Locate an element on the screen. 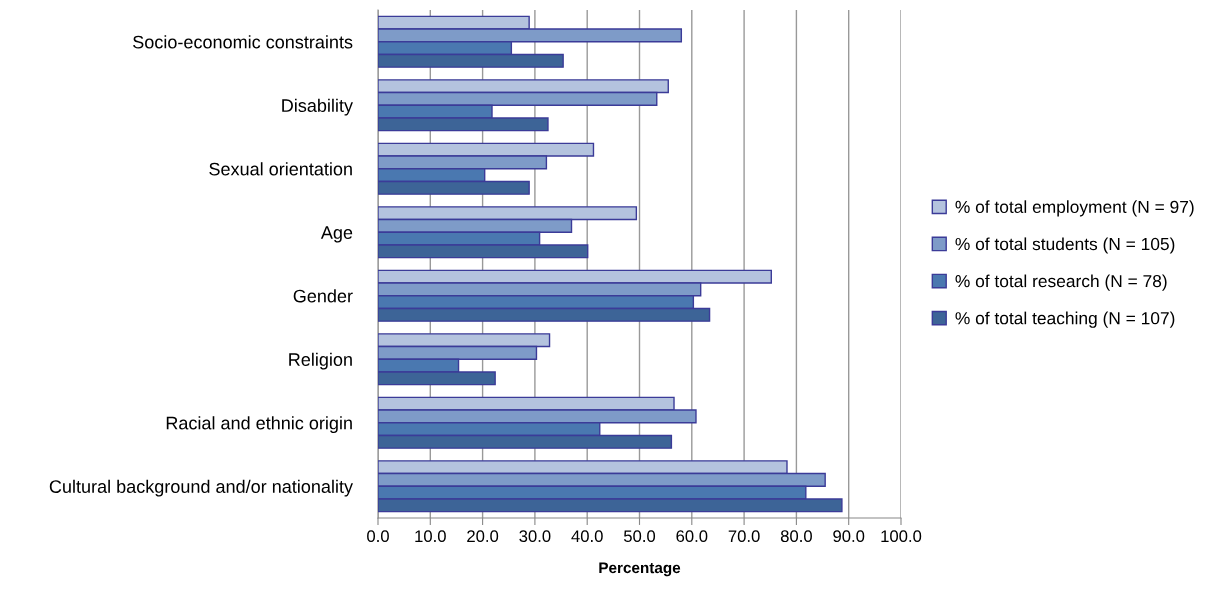 The height and width of the screenshot is (601, 1209). x-axis-title: Percentage is located at coordinates (640, 569).